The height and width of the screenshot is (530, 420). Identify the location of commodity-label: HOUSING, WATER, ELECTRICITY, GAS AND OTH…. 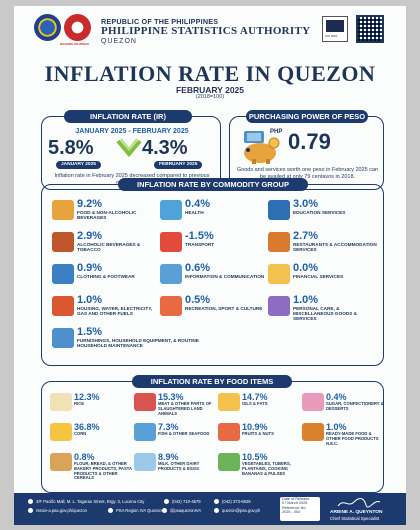
(115, 311).